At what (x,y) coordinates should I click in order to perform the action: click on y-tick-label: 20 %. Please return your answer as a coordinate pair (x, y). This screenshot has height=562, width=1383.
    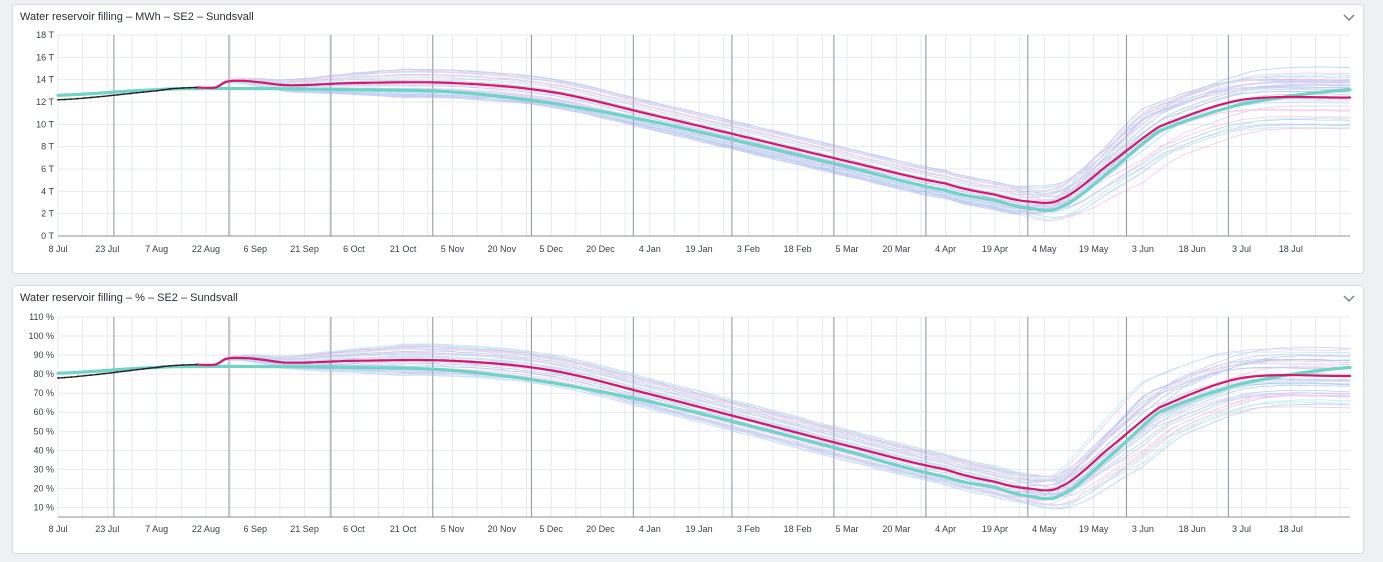
    Looking at the image, I should click on (43, 488).